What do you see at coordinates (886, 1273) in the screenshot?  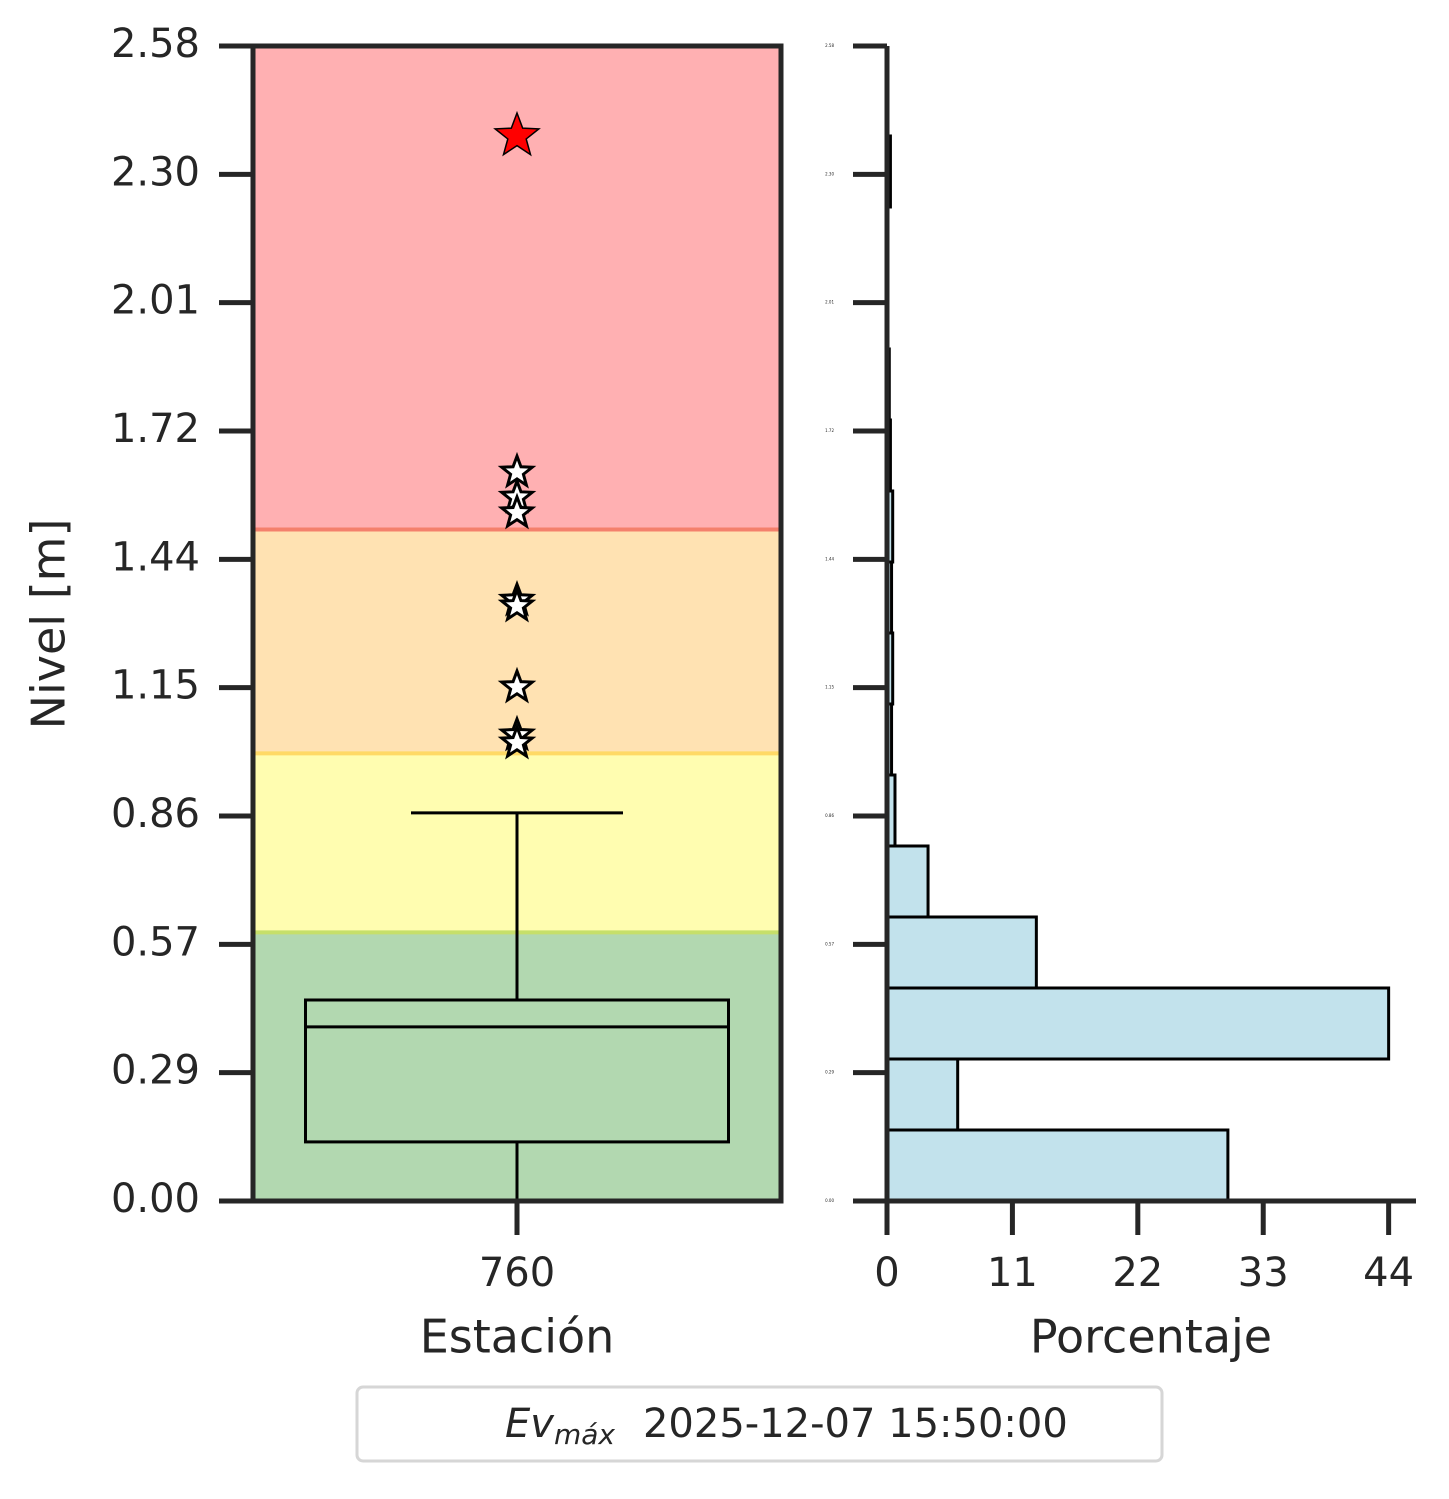 I see `x-tick-label: 0` at bounding box center [886, 1273].